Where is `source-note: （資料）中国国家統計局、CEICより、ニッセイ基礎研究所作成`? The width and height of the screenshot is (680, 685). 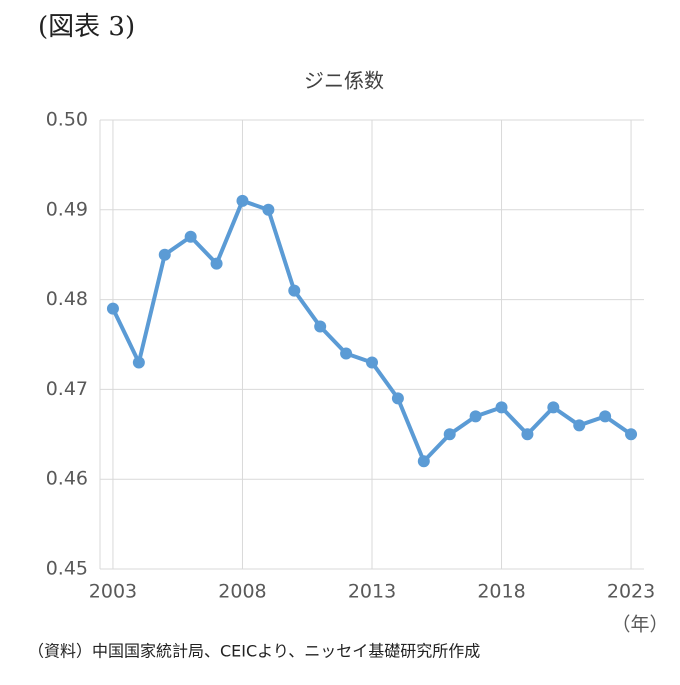 source-note: （資料）中国国家統計局、CEICより、ニッセイ基礎研究所作成 is located at coordinates (254, 651).